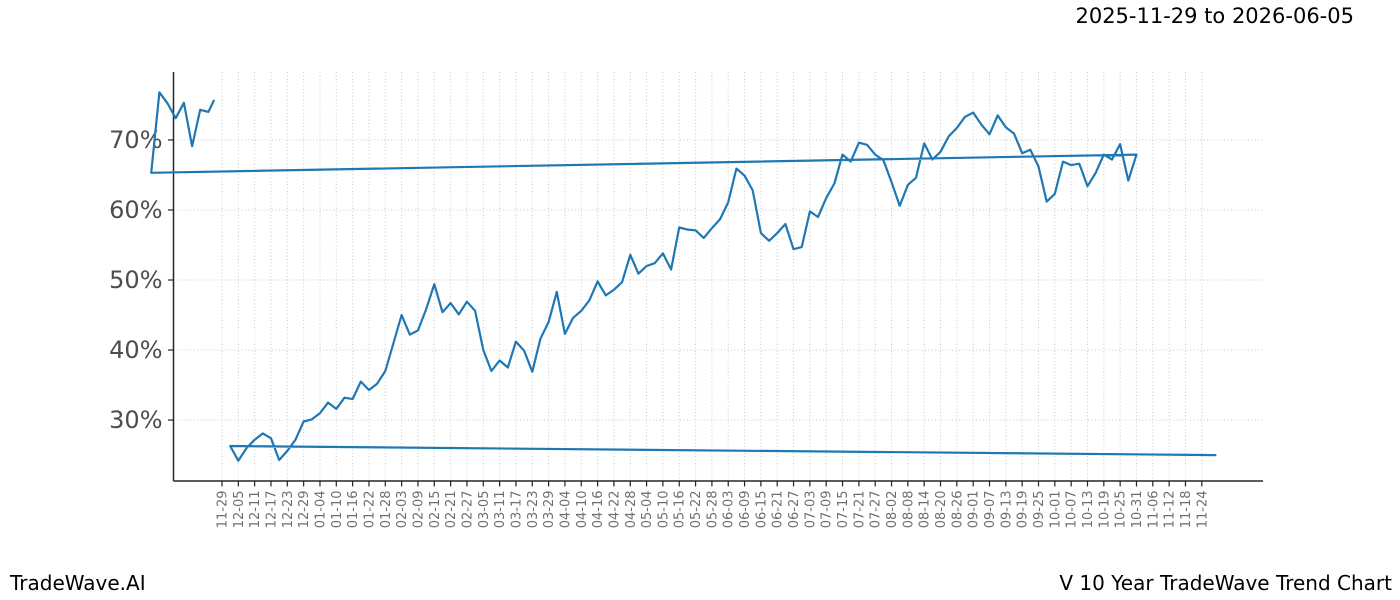 This screenshot has width=1400, height=600. What do you see at coordinates (1088, 510) in the screenshot?
I see `x-tick-label: 10-13` at bounding box center [1088, 510].